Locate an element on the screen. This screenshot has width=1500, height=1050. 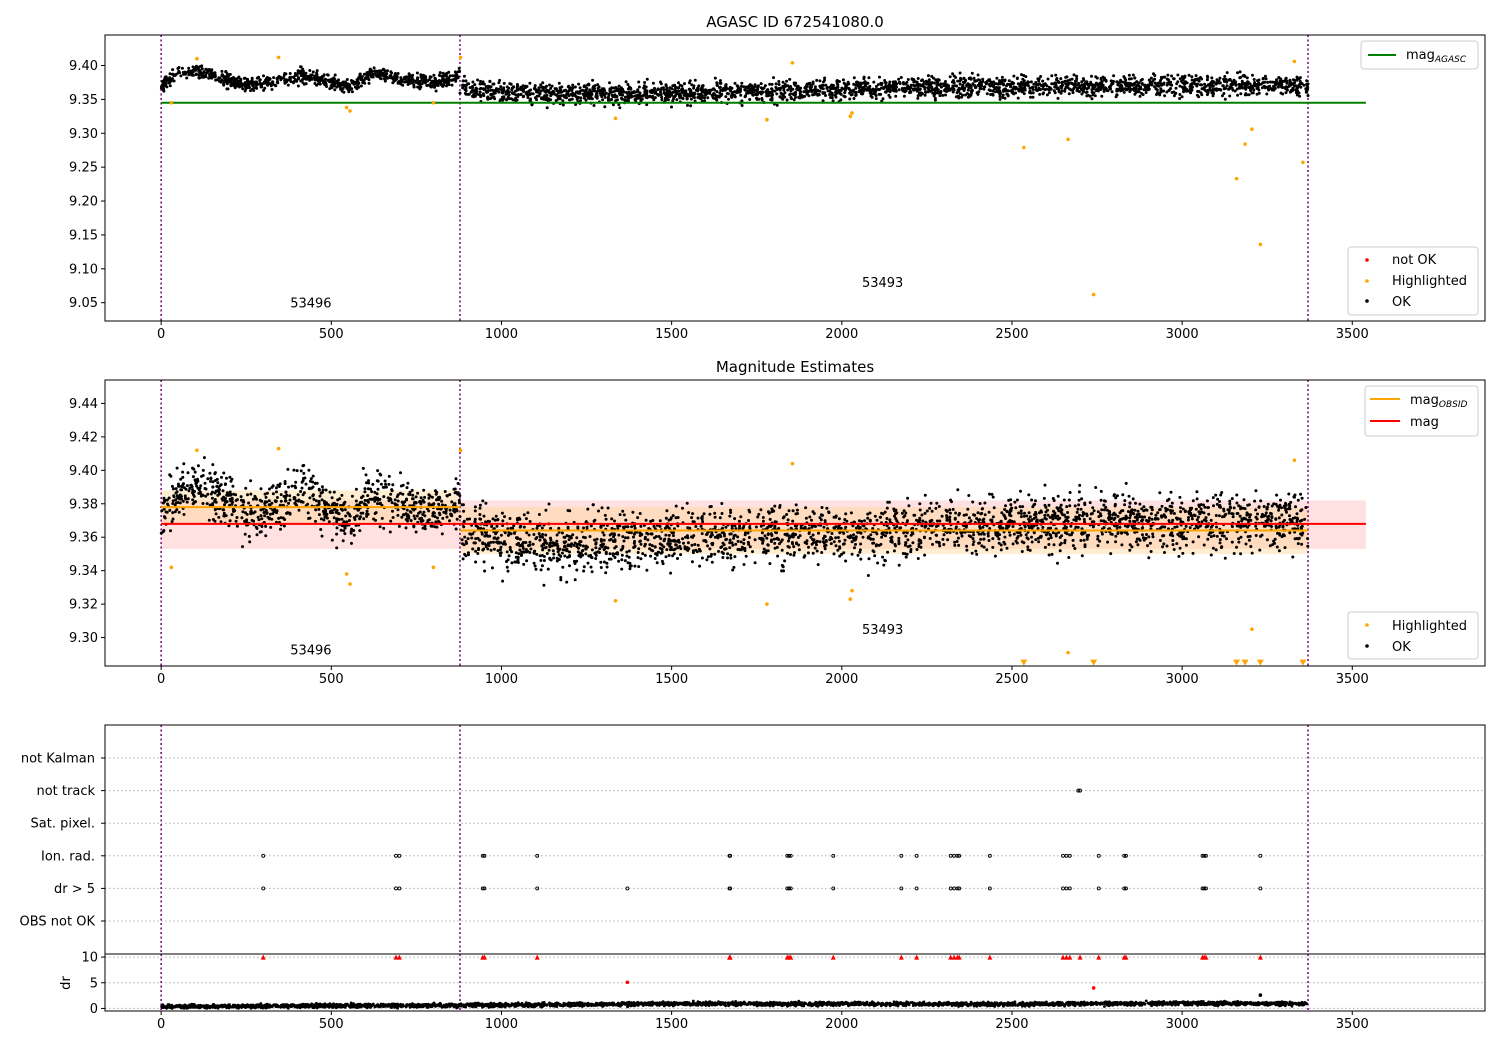
obsid-label: 53496 is located at coordinates (310, 303).